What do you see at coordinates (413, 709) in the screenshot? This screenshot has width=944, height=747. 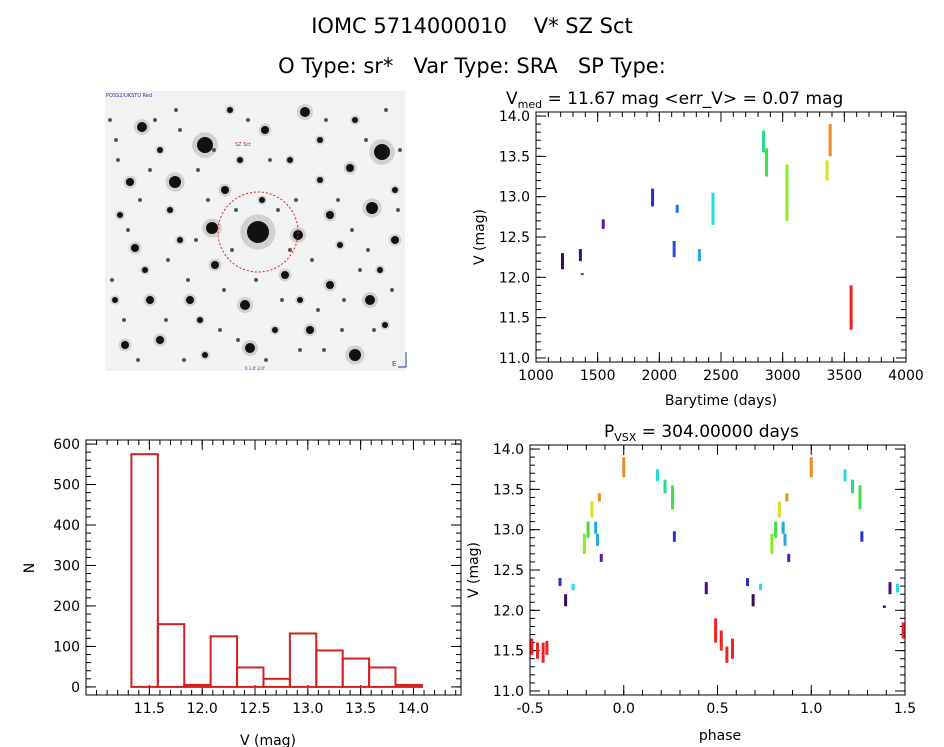 I see `histogram-xtick-label: 14.0` at bounding box center [413, 709].